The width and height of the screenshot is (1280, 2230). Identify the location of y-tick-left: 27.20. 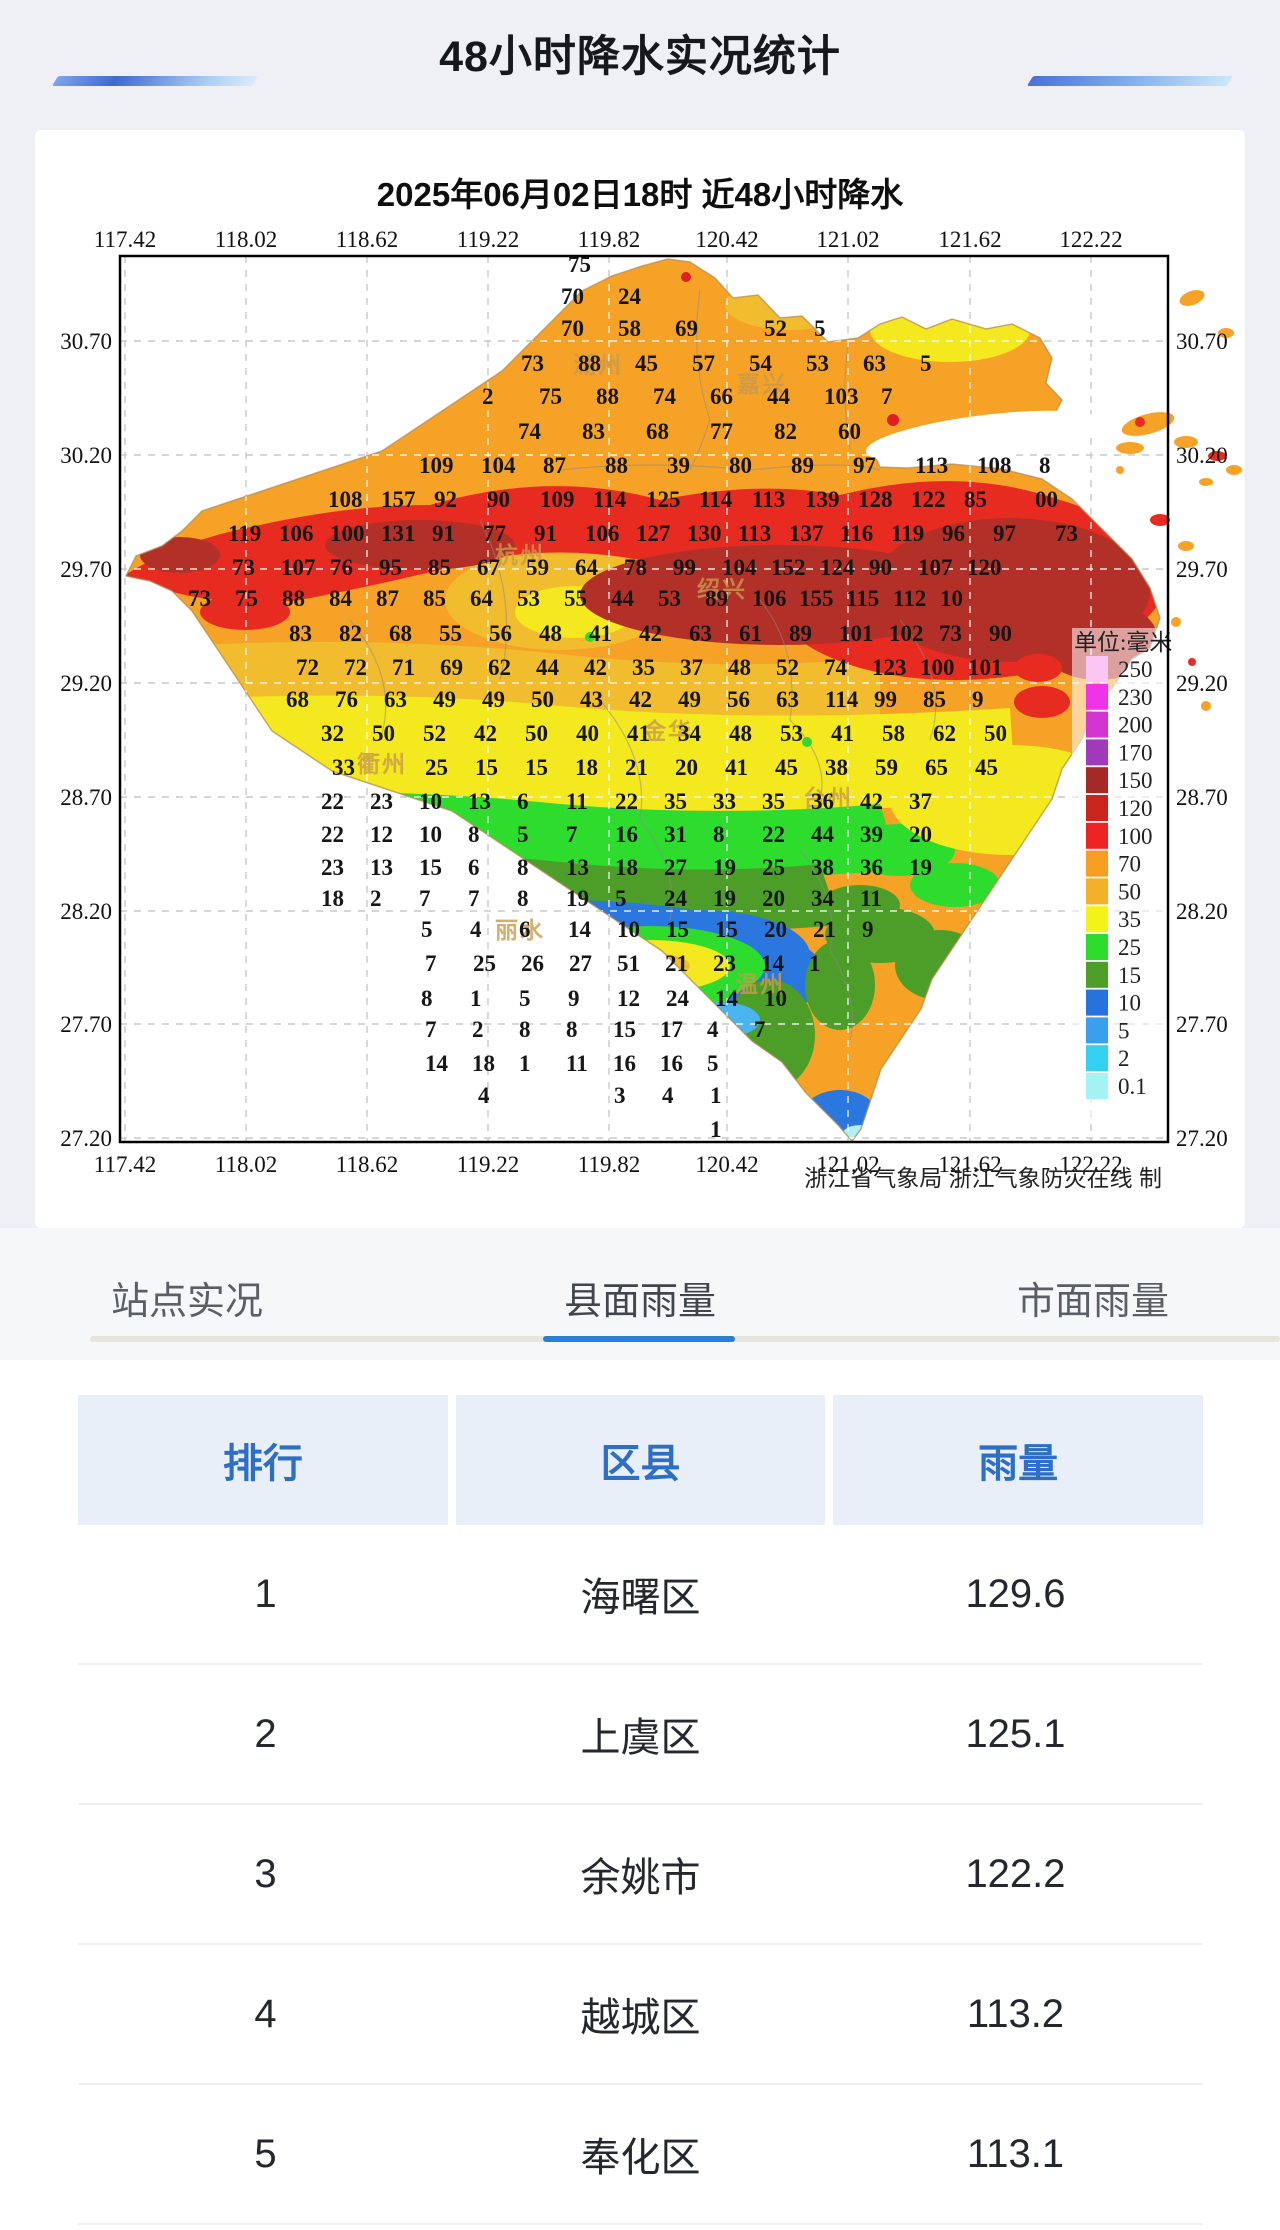
(86, 1138).